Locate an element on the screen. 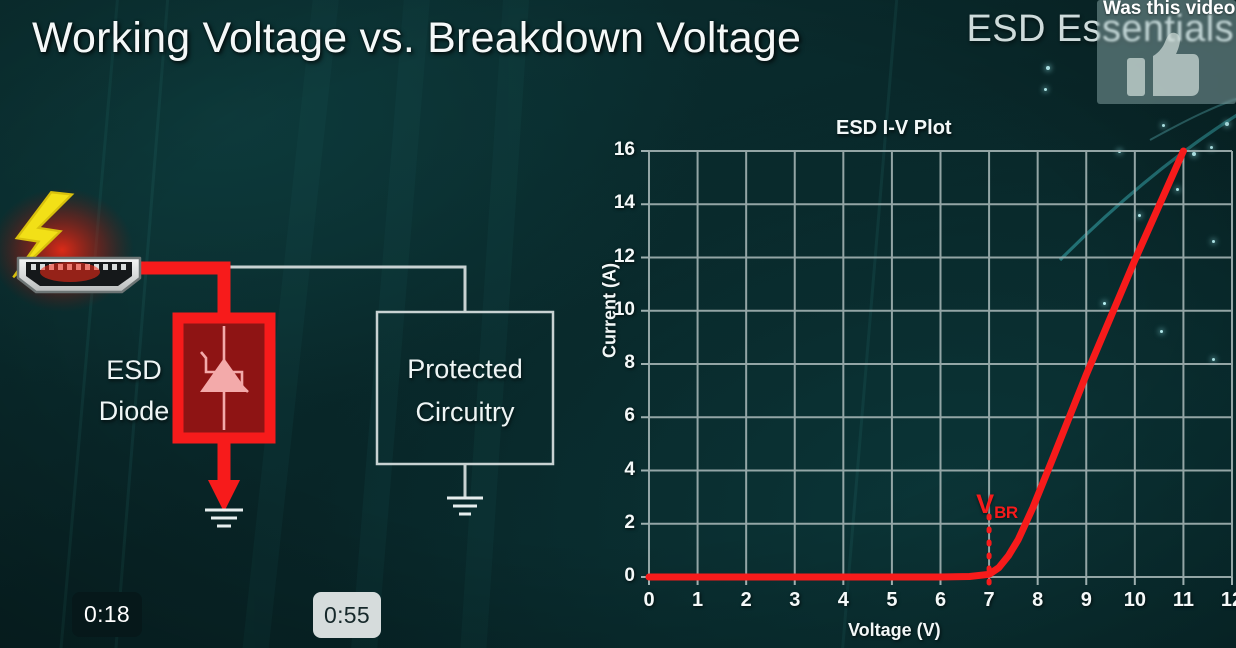 This screenshot has height=648, width=1236. total-time-badge: 0:55 is located at coordinates (347, 615).